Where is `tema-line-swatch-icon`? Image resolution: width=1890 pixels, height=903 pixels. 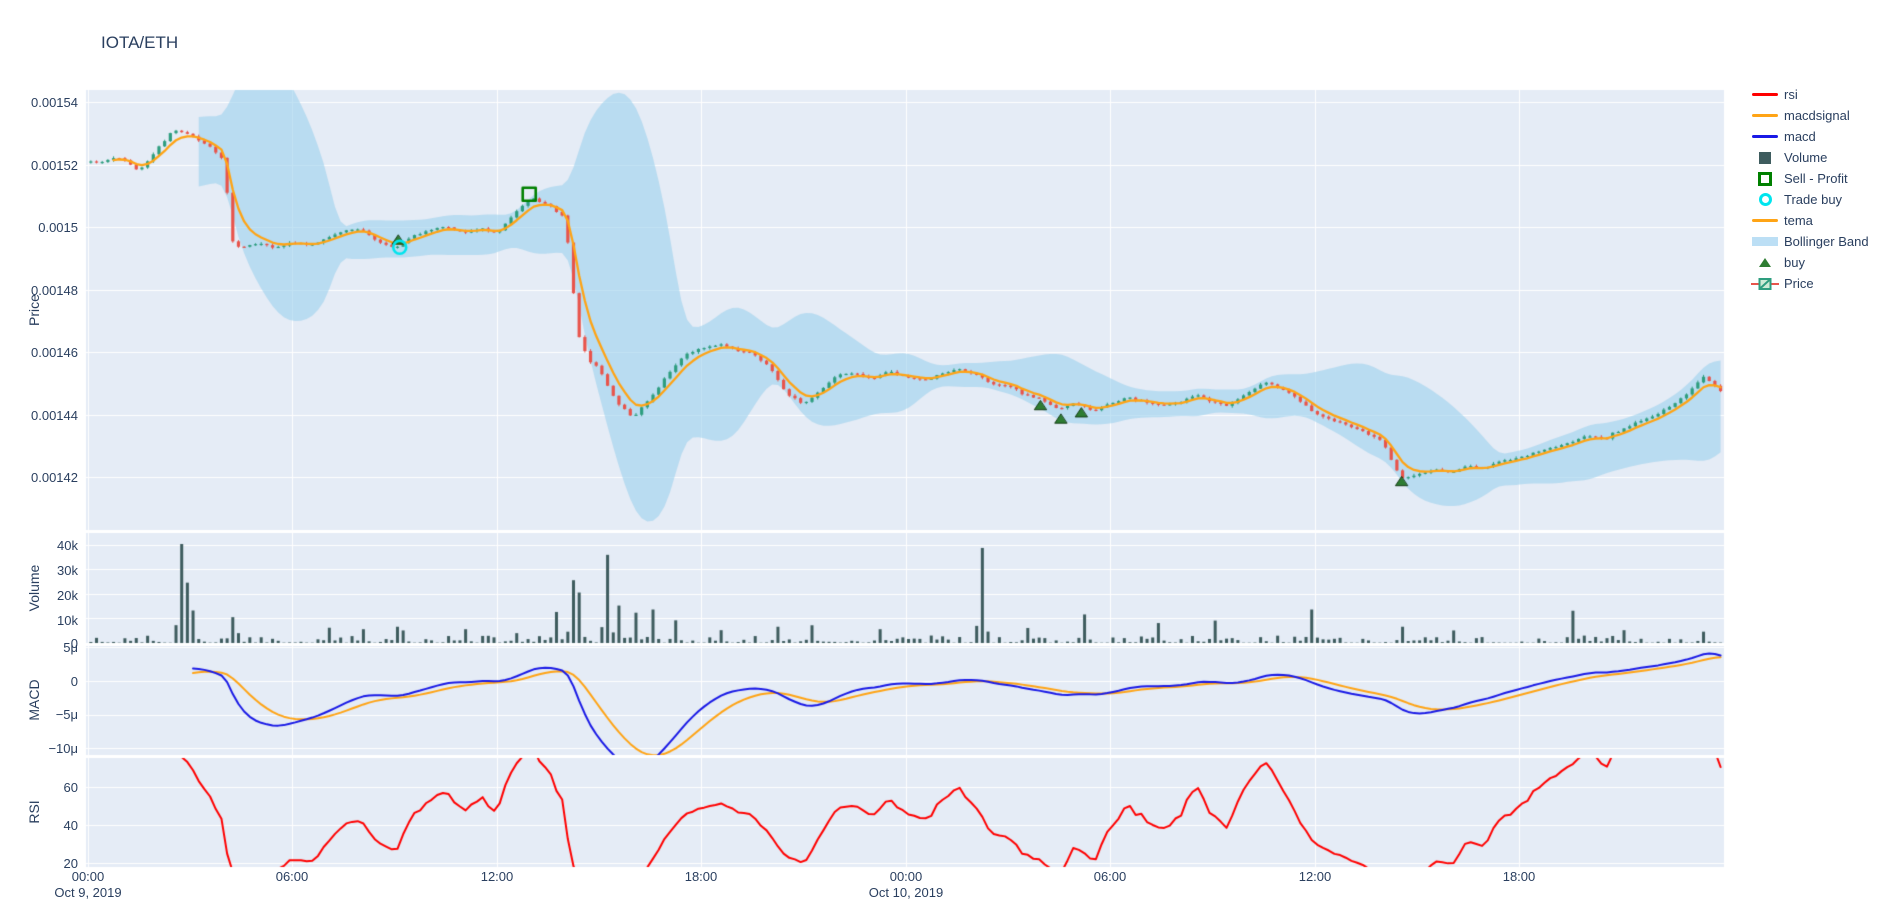 tema-line-swatch-icon is located at coordinates (1765, 220).